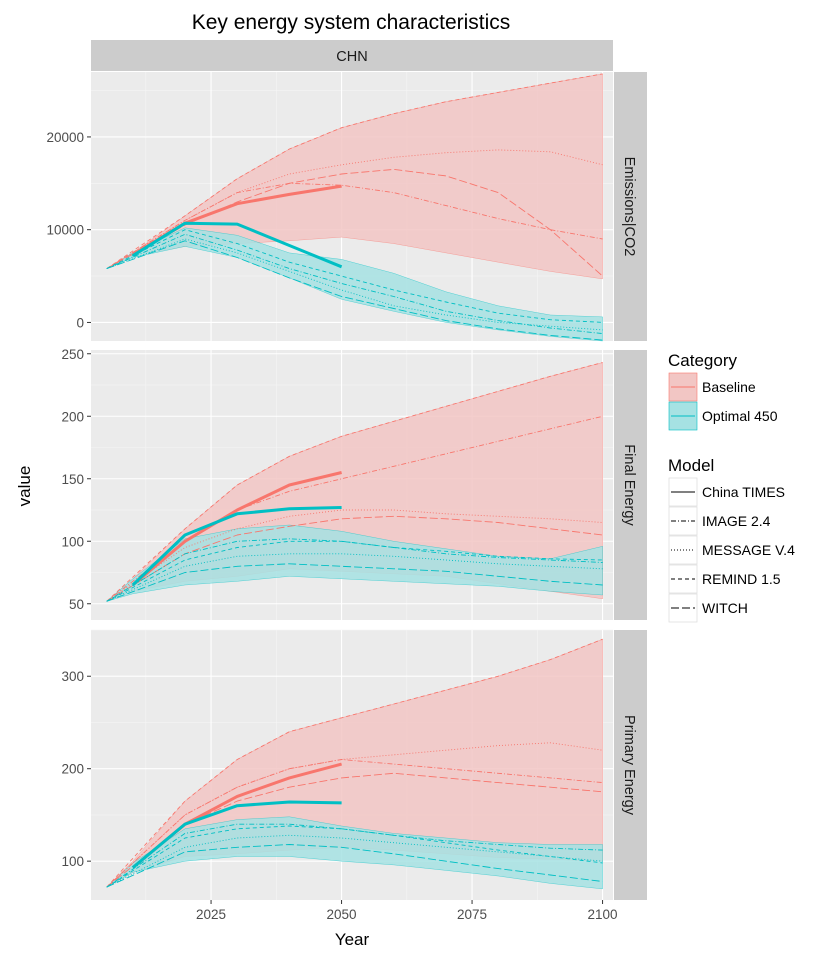 Image resolution: width=840 pixels, height=960 pixels. What do you see at coordinates (729, 387) in the screenshot?
I see `legend-category-label: Baseline` at bounding box center [729, 387].